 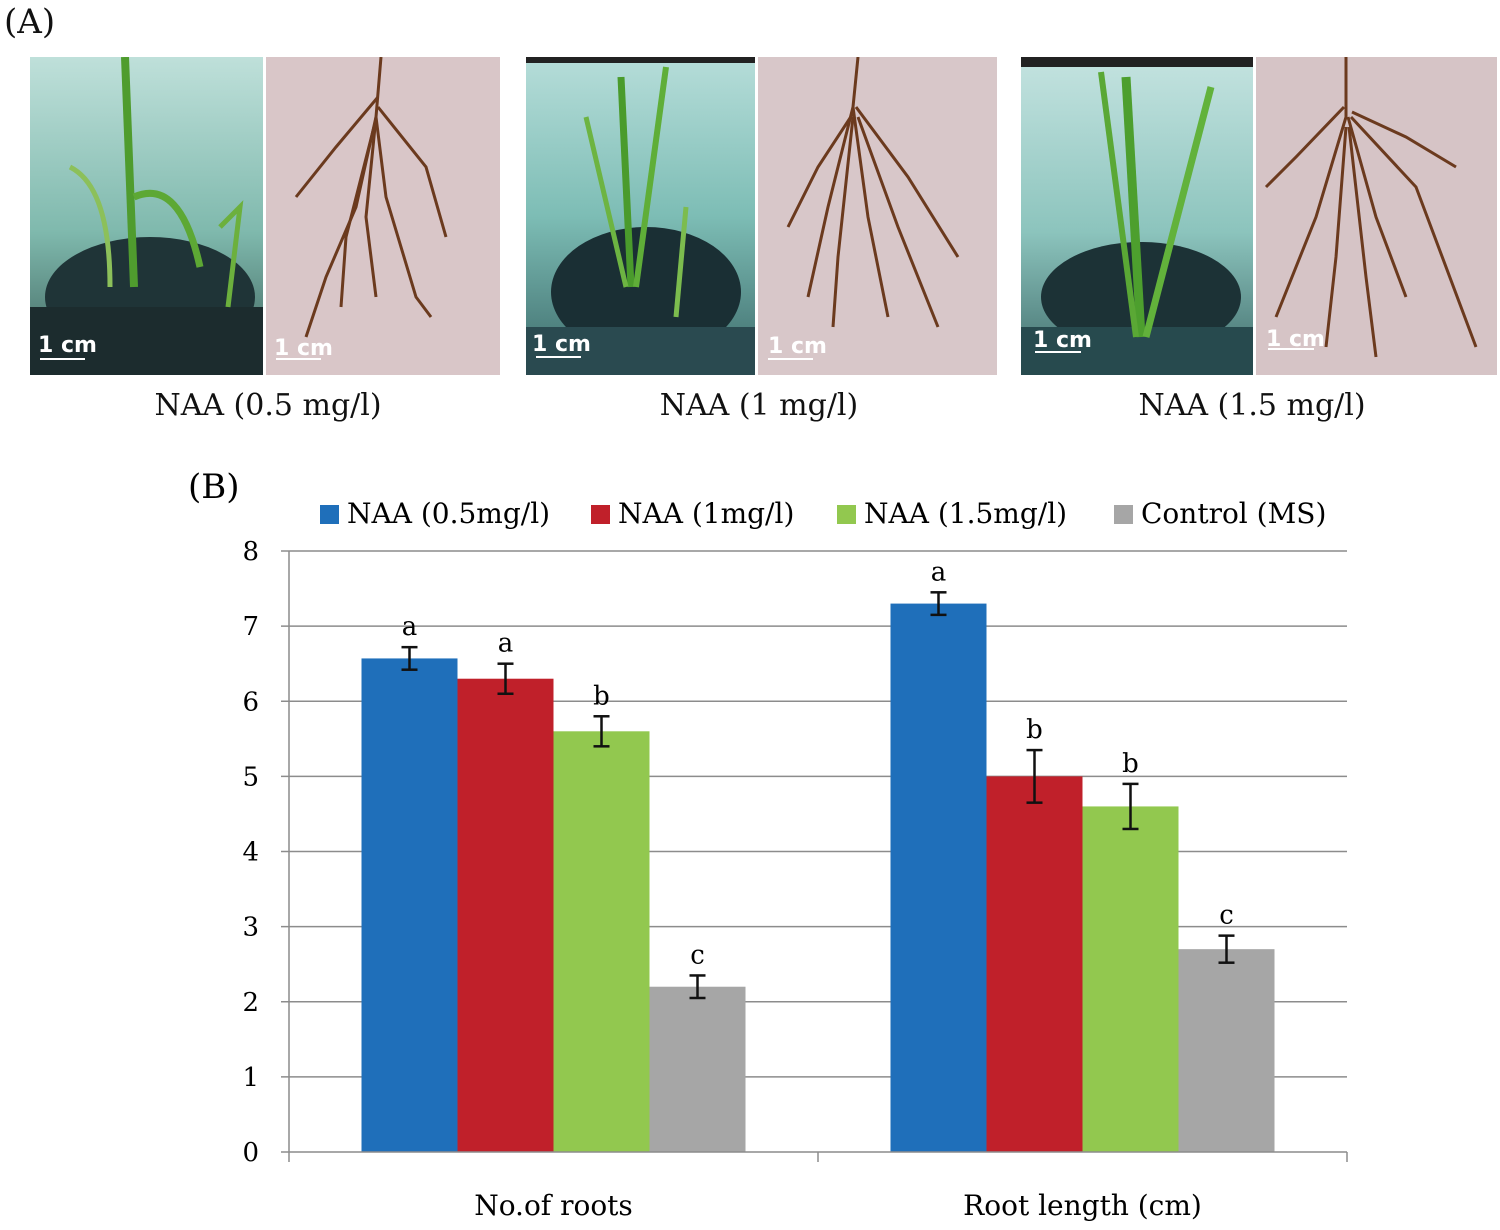 What do you see at coordinates (250, 777) in the screenshot?
I see `y-tick-label: 5` at bounding box center [250, 777].